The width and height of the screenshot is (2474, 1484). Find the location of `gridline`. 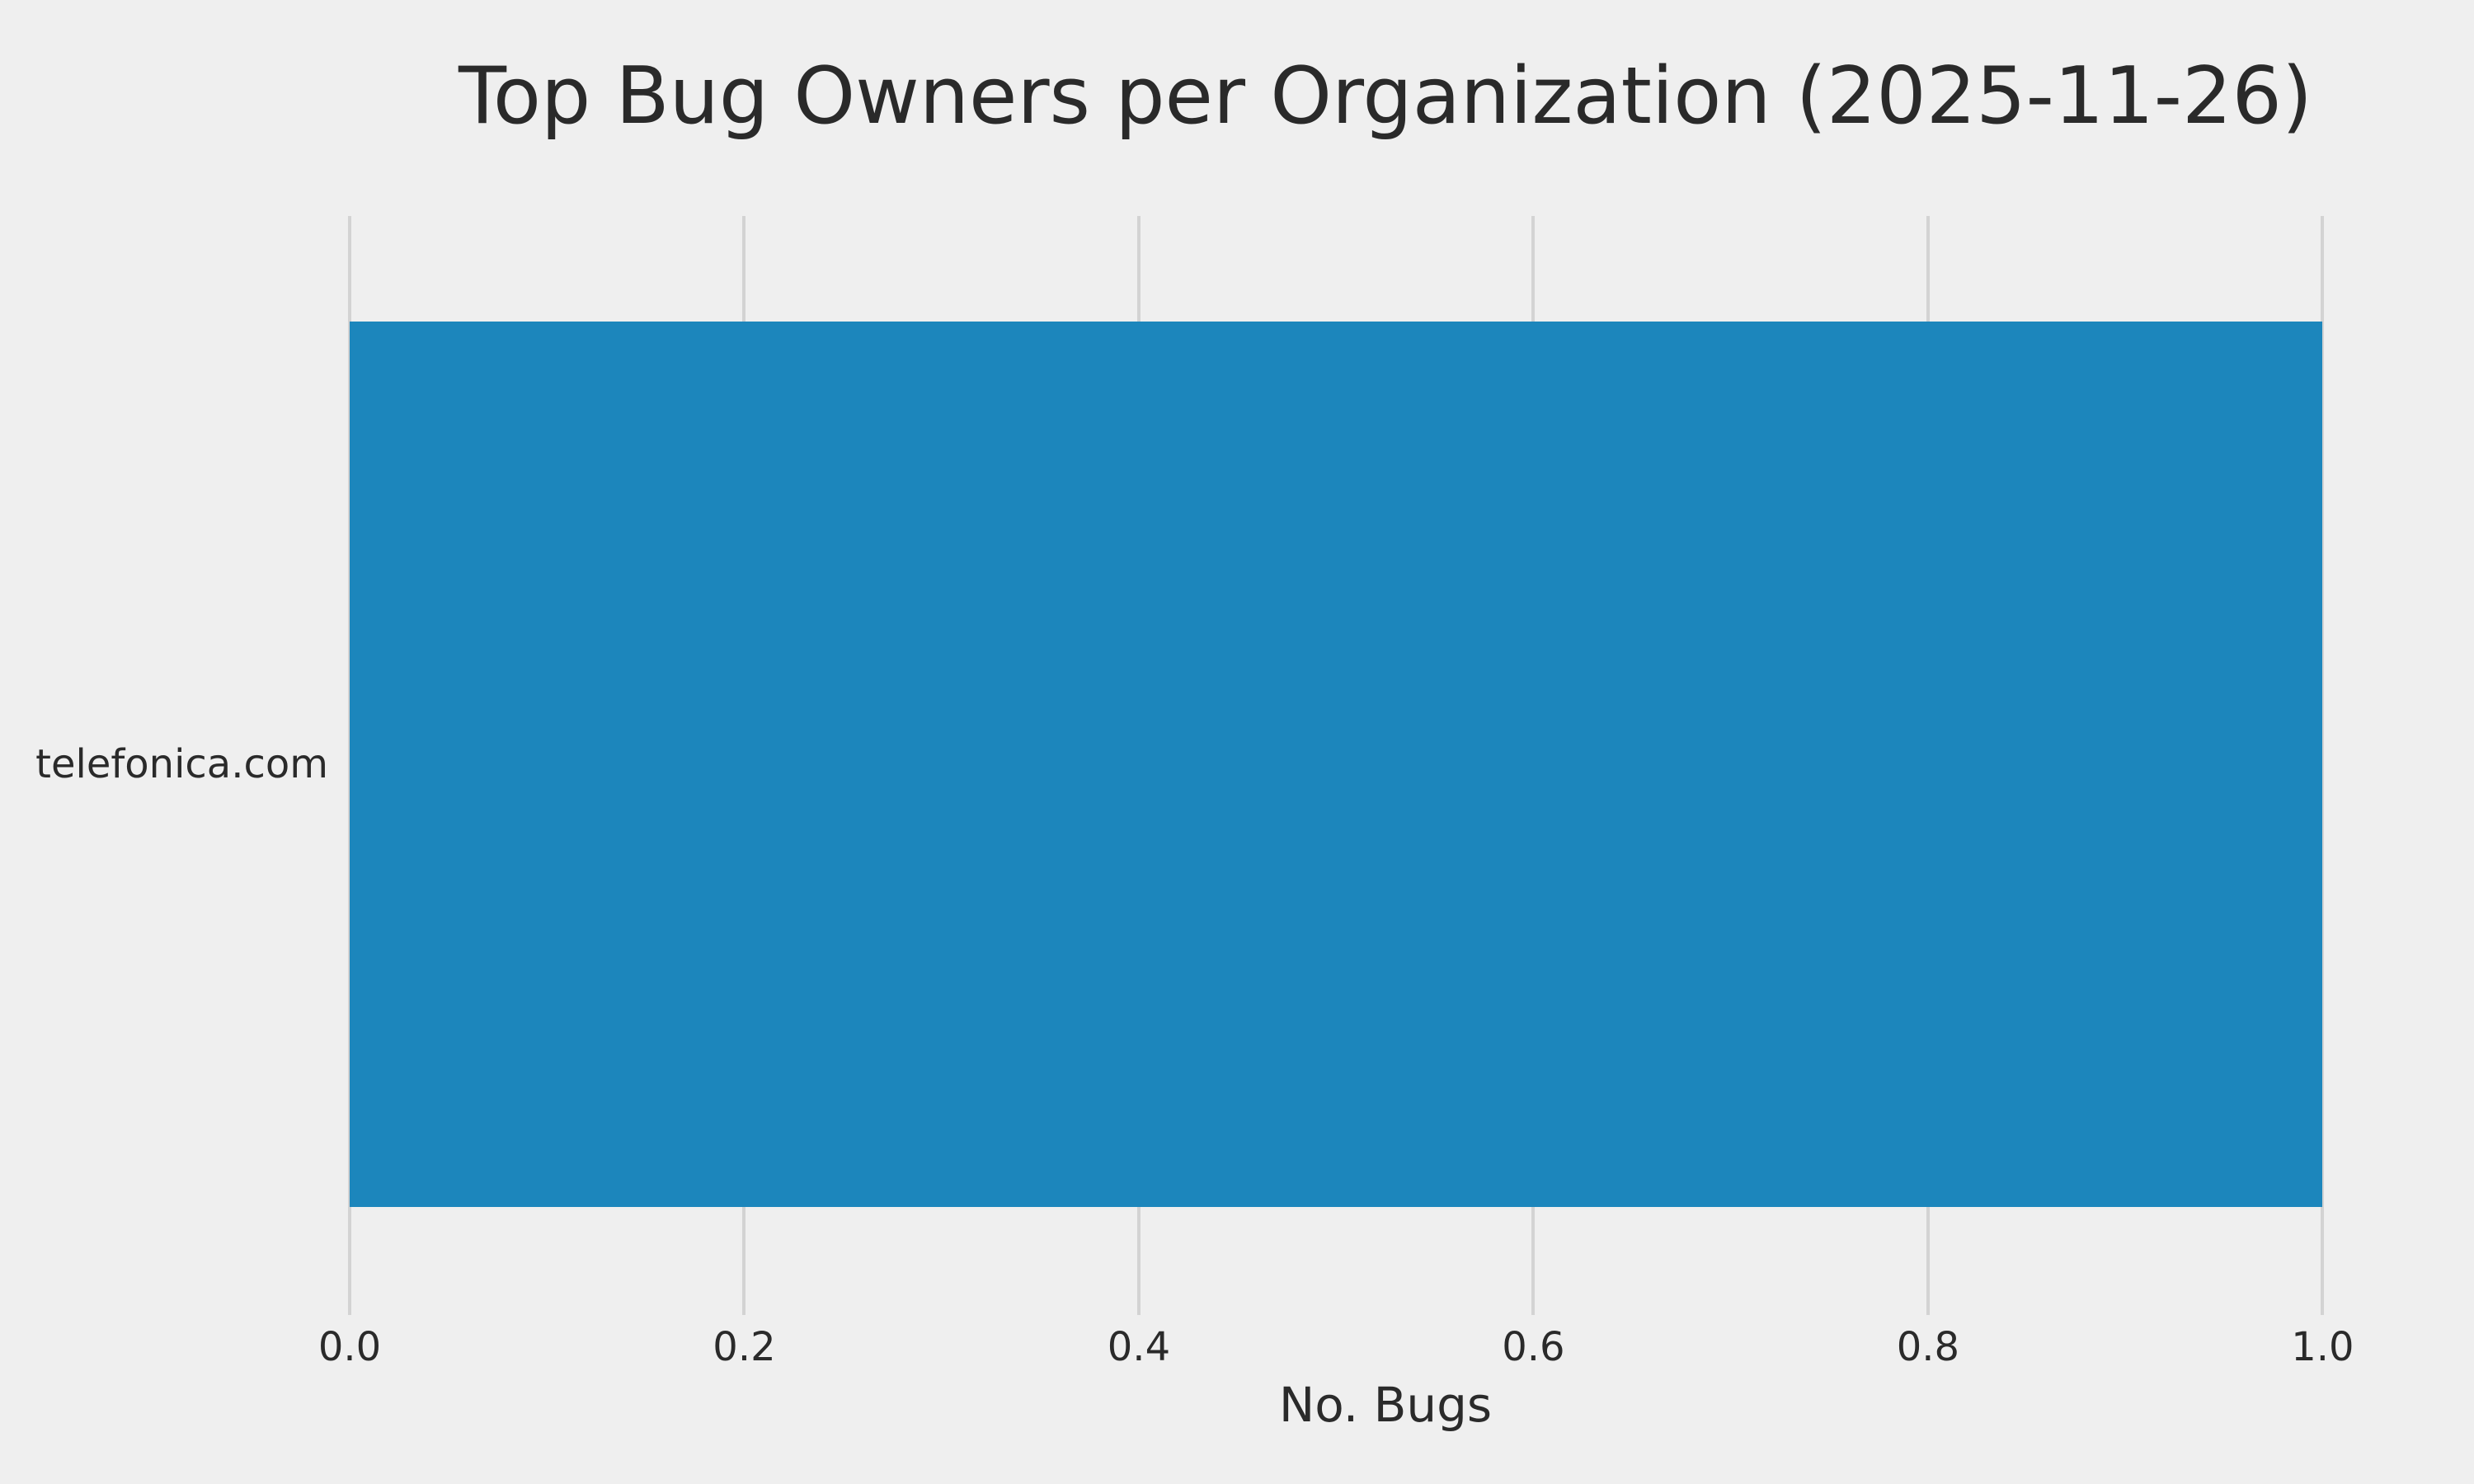

gridline is located at coordinates (2323, 765).